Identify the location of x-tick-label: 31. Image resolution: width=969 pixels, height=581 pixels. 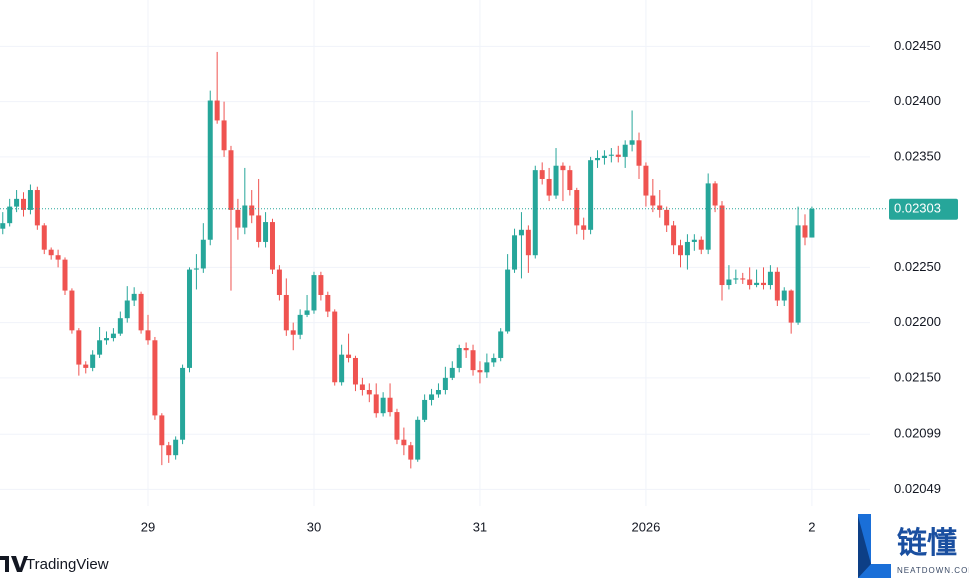
(480, 526).